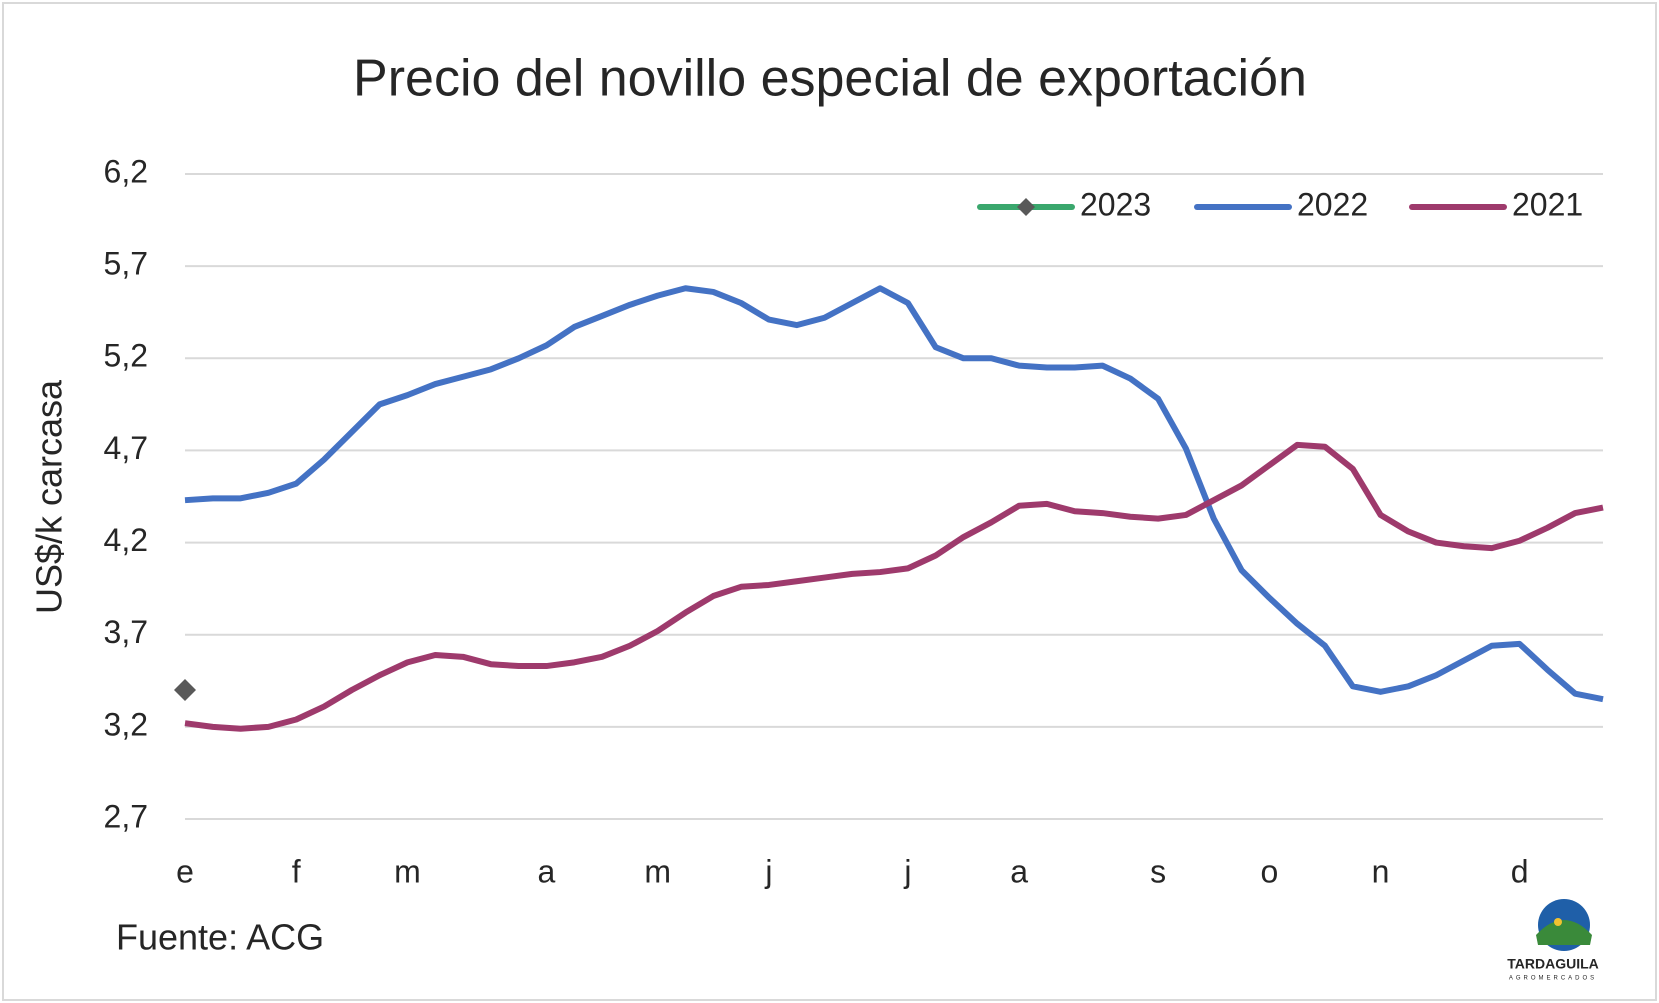 The height and width of the screenshot is (1003, 1659). I want to click on y-tick-label: 4,2, so click(126, 540).